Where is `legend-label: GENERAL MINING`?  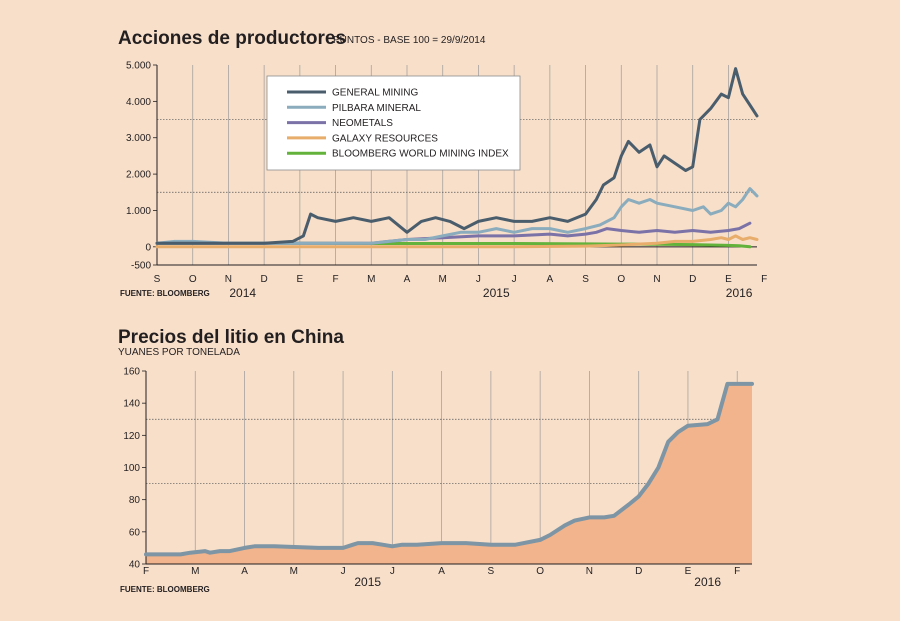
legend-label: GENERAL MINING is located at coordinates (375, 93).